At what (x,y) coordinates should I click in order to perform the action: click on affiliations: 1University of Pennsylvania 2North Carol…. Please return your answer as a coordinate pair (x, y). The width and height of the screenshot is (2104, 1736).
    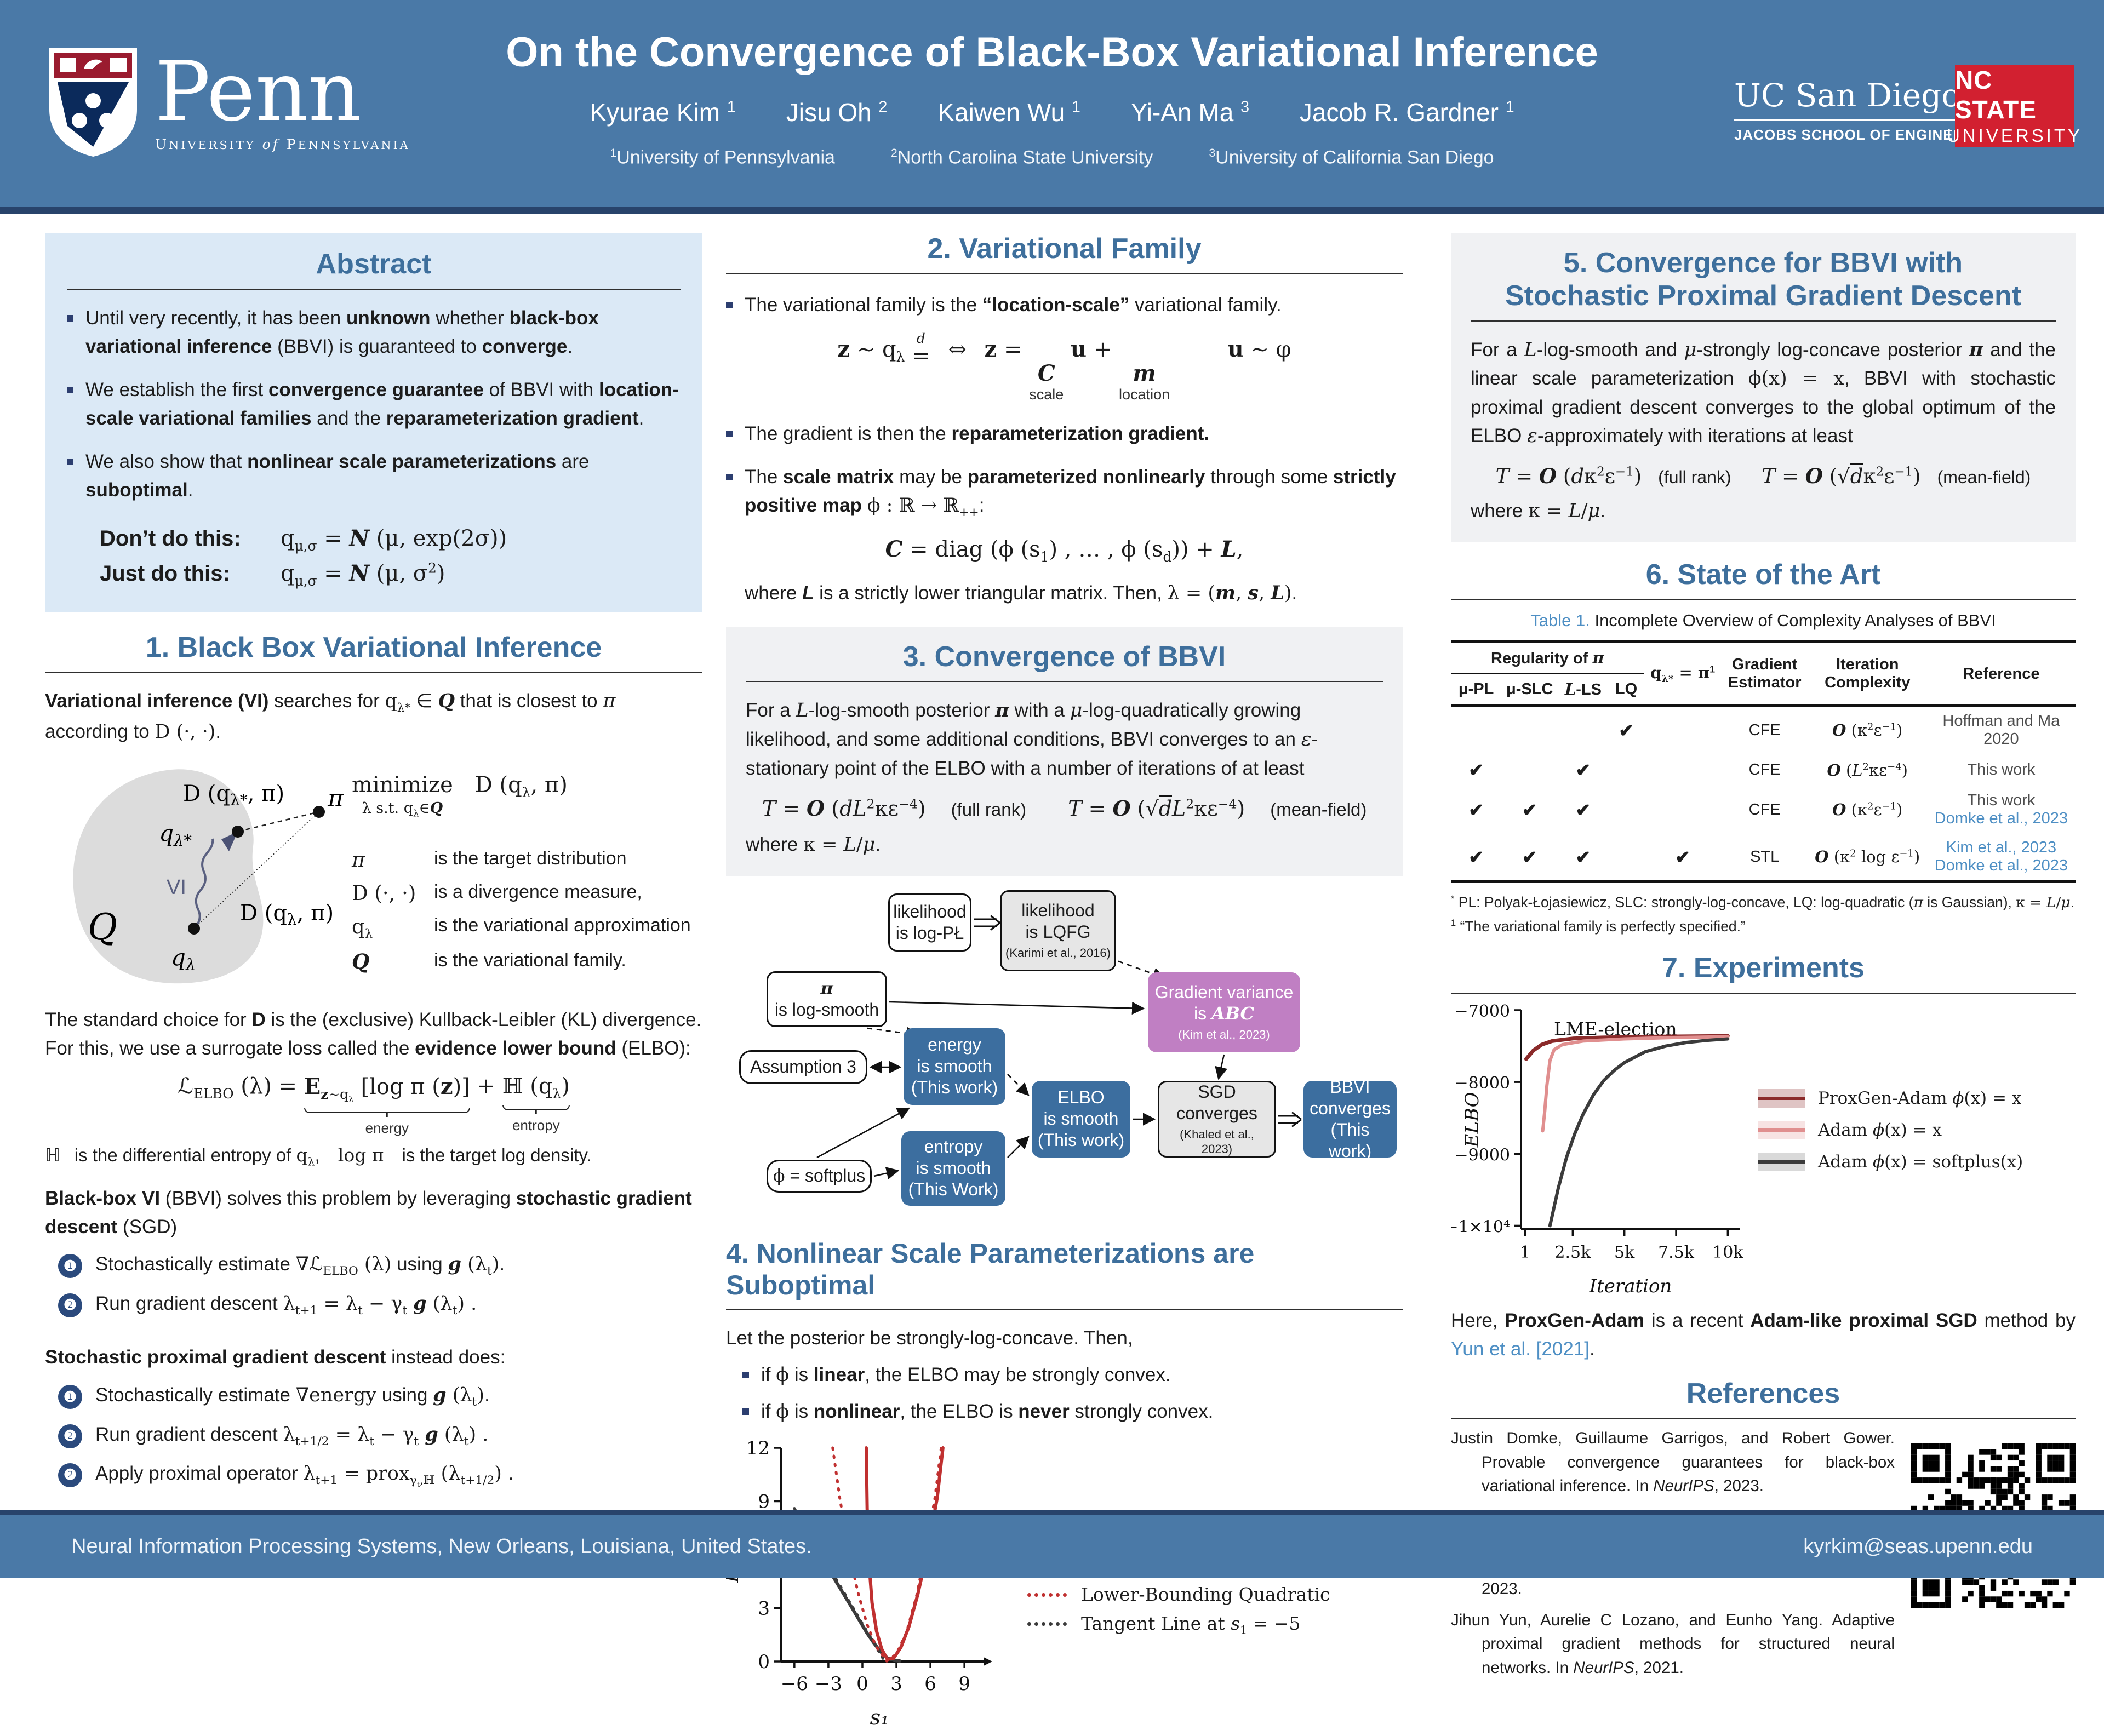
    Looking at the image, I should click on (1052, 157).